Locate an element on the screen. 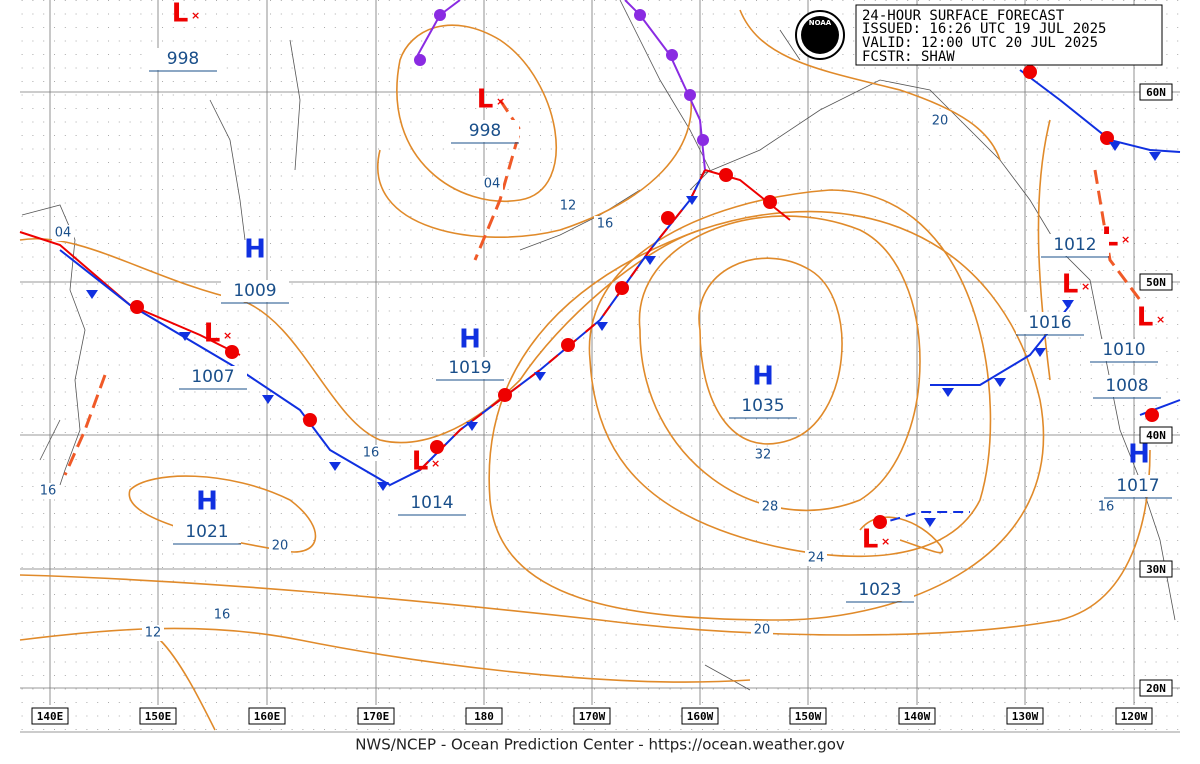 This screenshot has height=764, width=1200. low-pressure: 1023 is located at coordinates (879, 590).